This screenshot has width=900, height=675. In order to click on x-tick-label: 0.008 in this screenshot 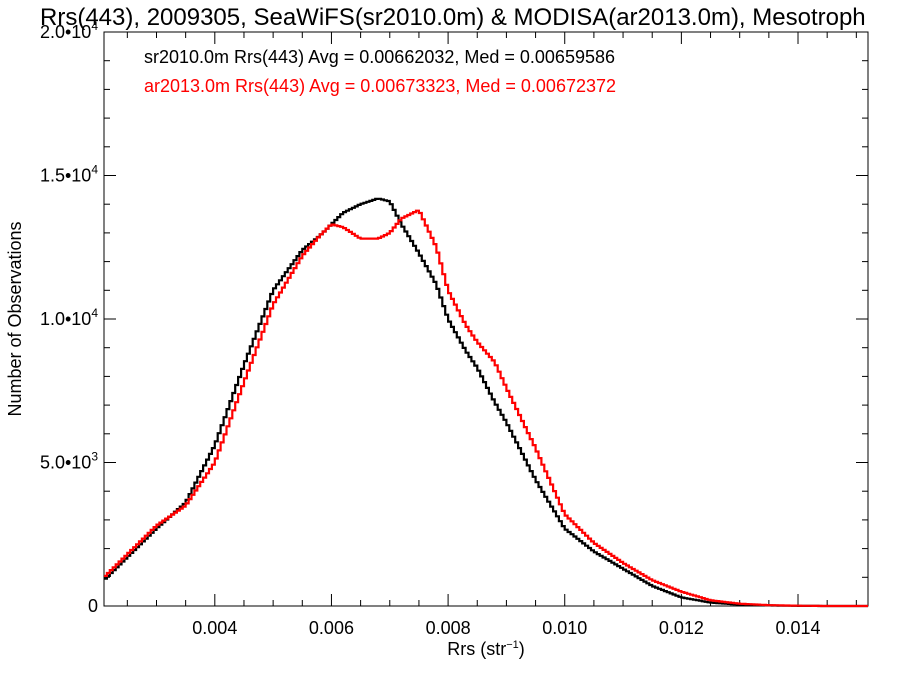, I will do `click(448, 628)`.